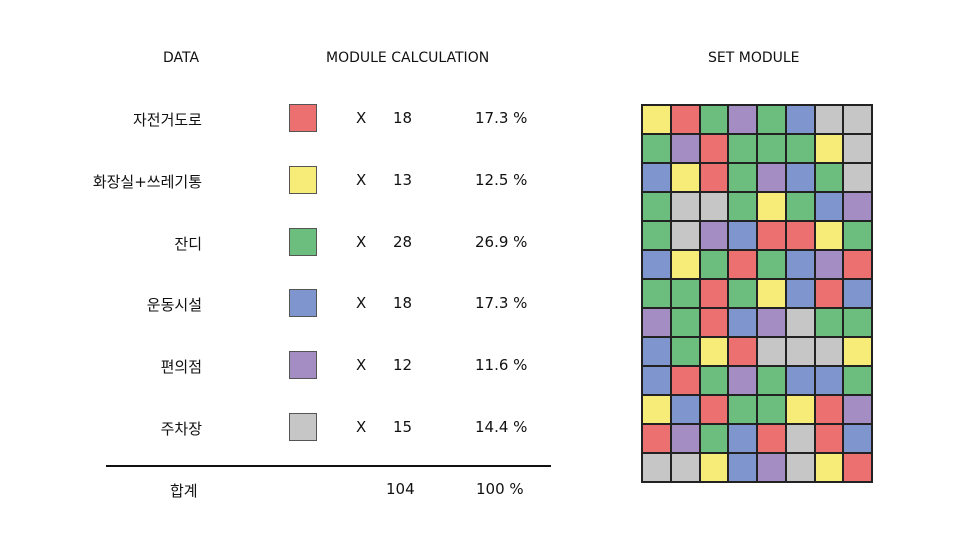 This screenshot has width=960, height=540. What do you see at coordinates (300, 366) in the screenshot?
I see `calc-row-store: 편의점 X 12 11.6 %` at bounding box center [300, 366].